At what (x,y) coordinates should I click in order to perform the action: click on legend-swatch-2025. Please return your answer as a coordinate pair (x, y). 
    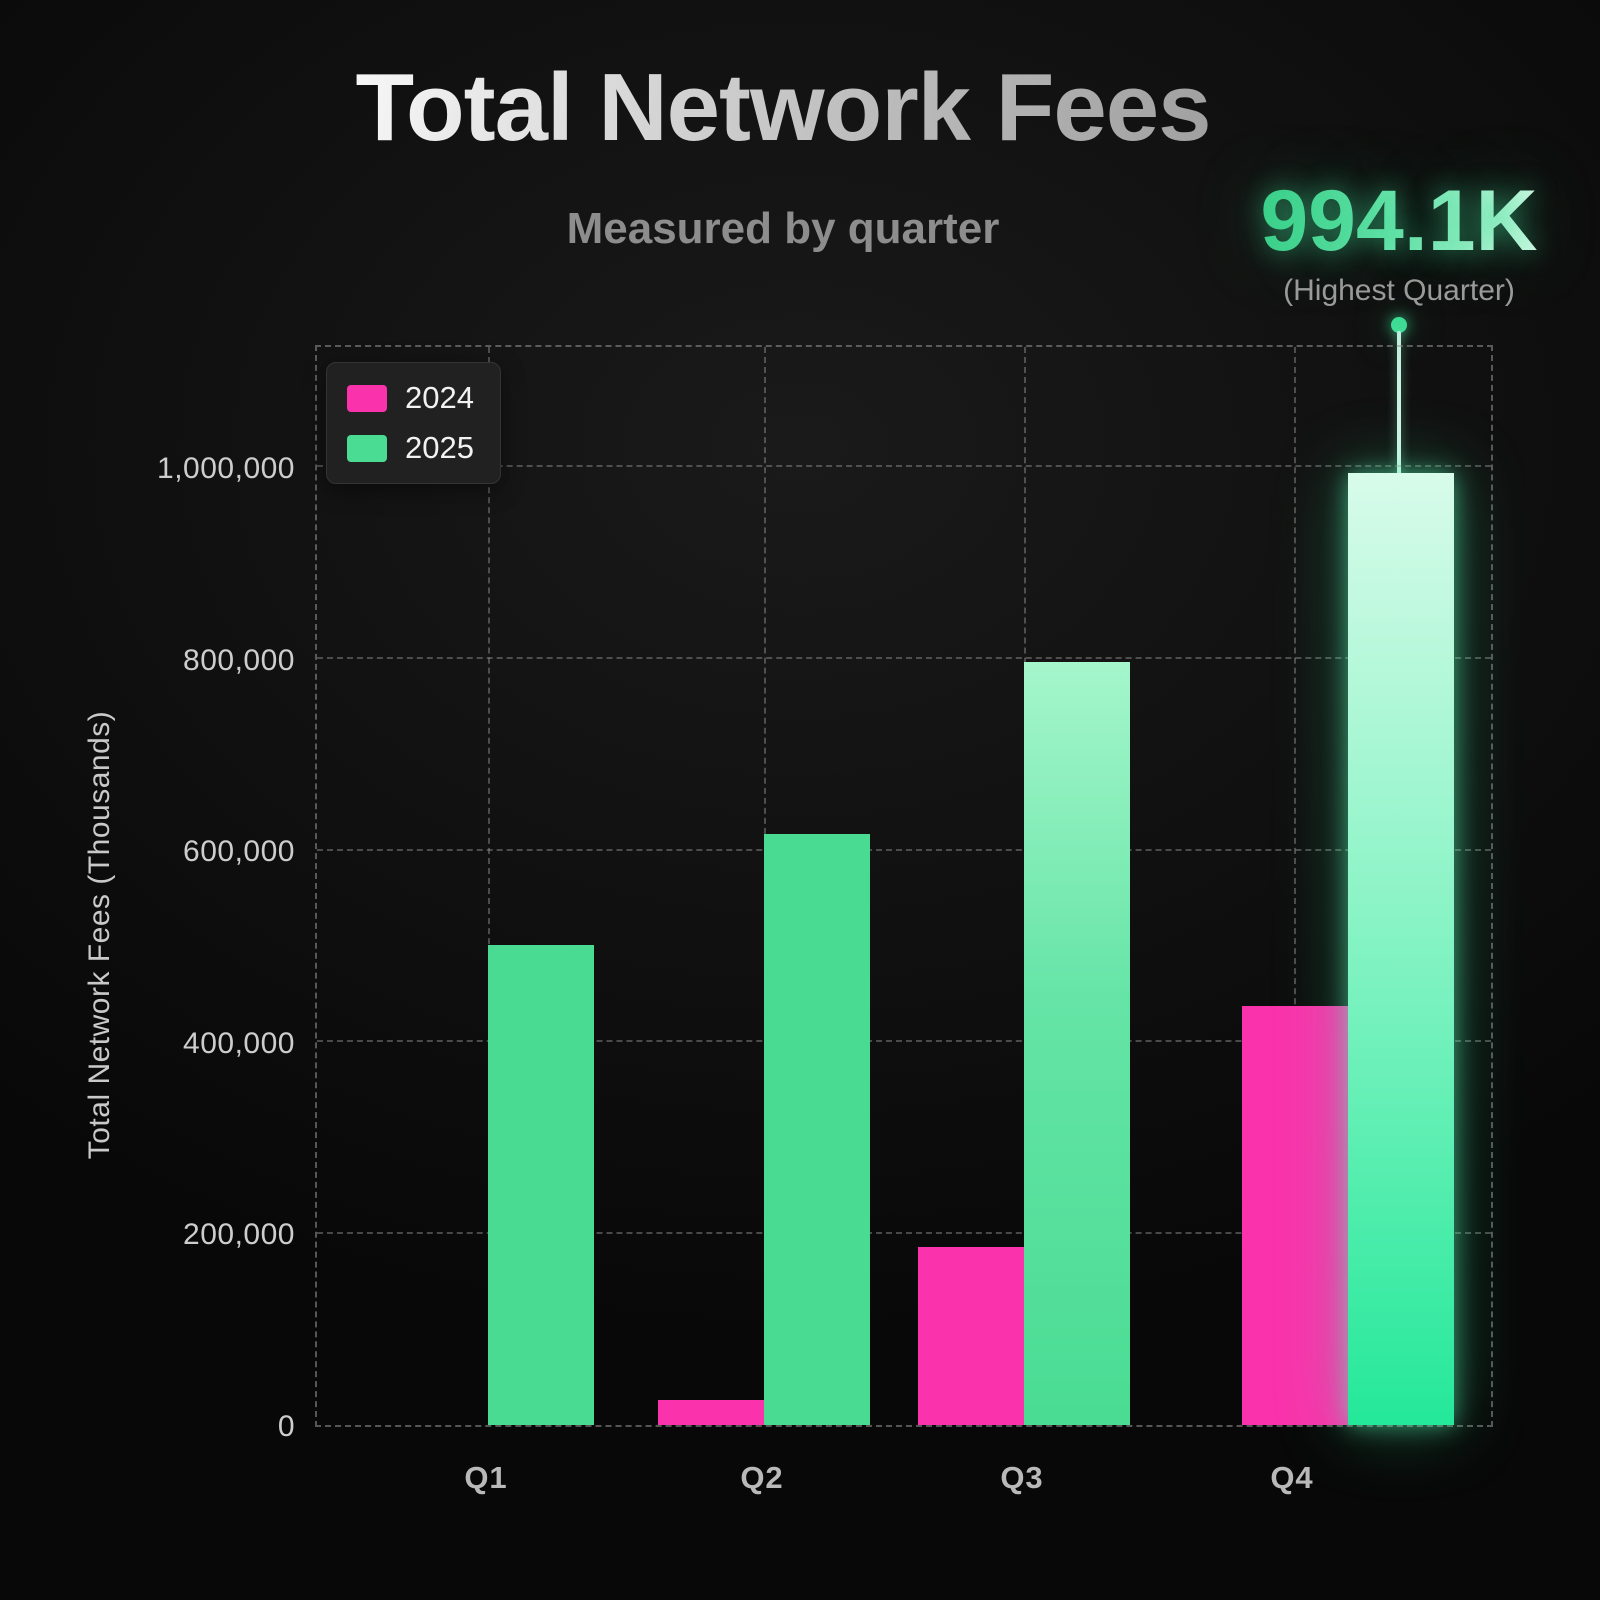
    Looking at the image, I should click on (367, 448).